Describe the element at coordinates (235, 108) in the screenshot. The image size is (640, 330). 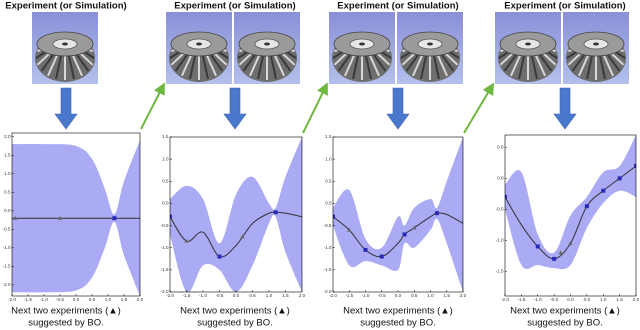
I see `down-arrow` at that location.